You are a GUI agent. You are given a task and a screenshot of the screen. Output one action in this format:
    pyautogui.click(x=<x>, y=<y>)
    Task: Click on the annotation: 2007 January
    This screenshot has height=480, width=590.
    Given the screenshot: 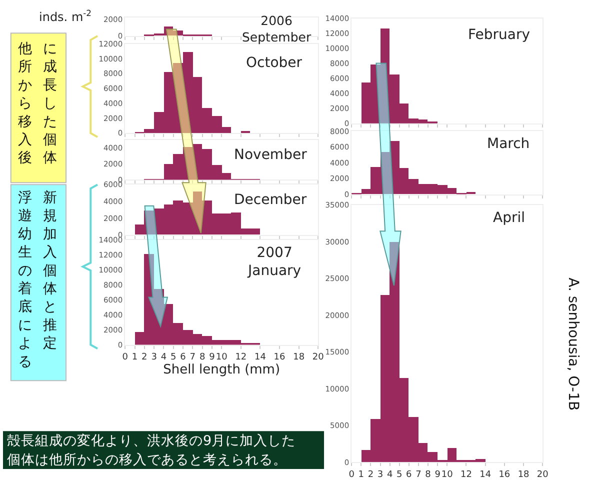 What is the action you would take?
    pyautogui.click(x=274, y=262)
    